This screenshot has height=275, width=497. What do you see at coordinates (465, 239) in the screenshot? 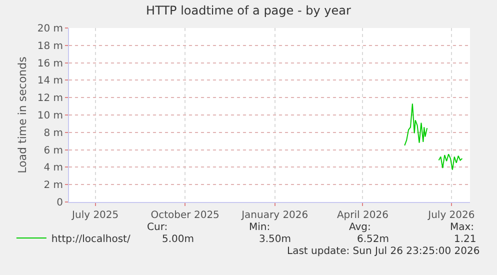
I see `text: 1.21` at bounding box center [465, 239].